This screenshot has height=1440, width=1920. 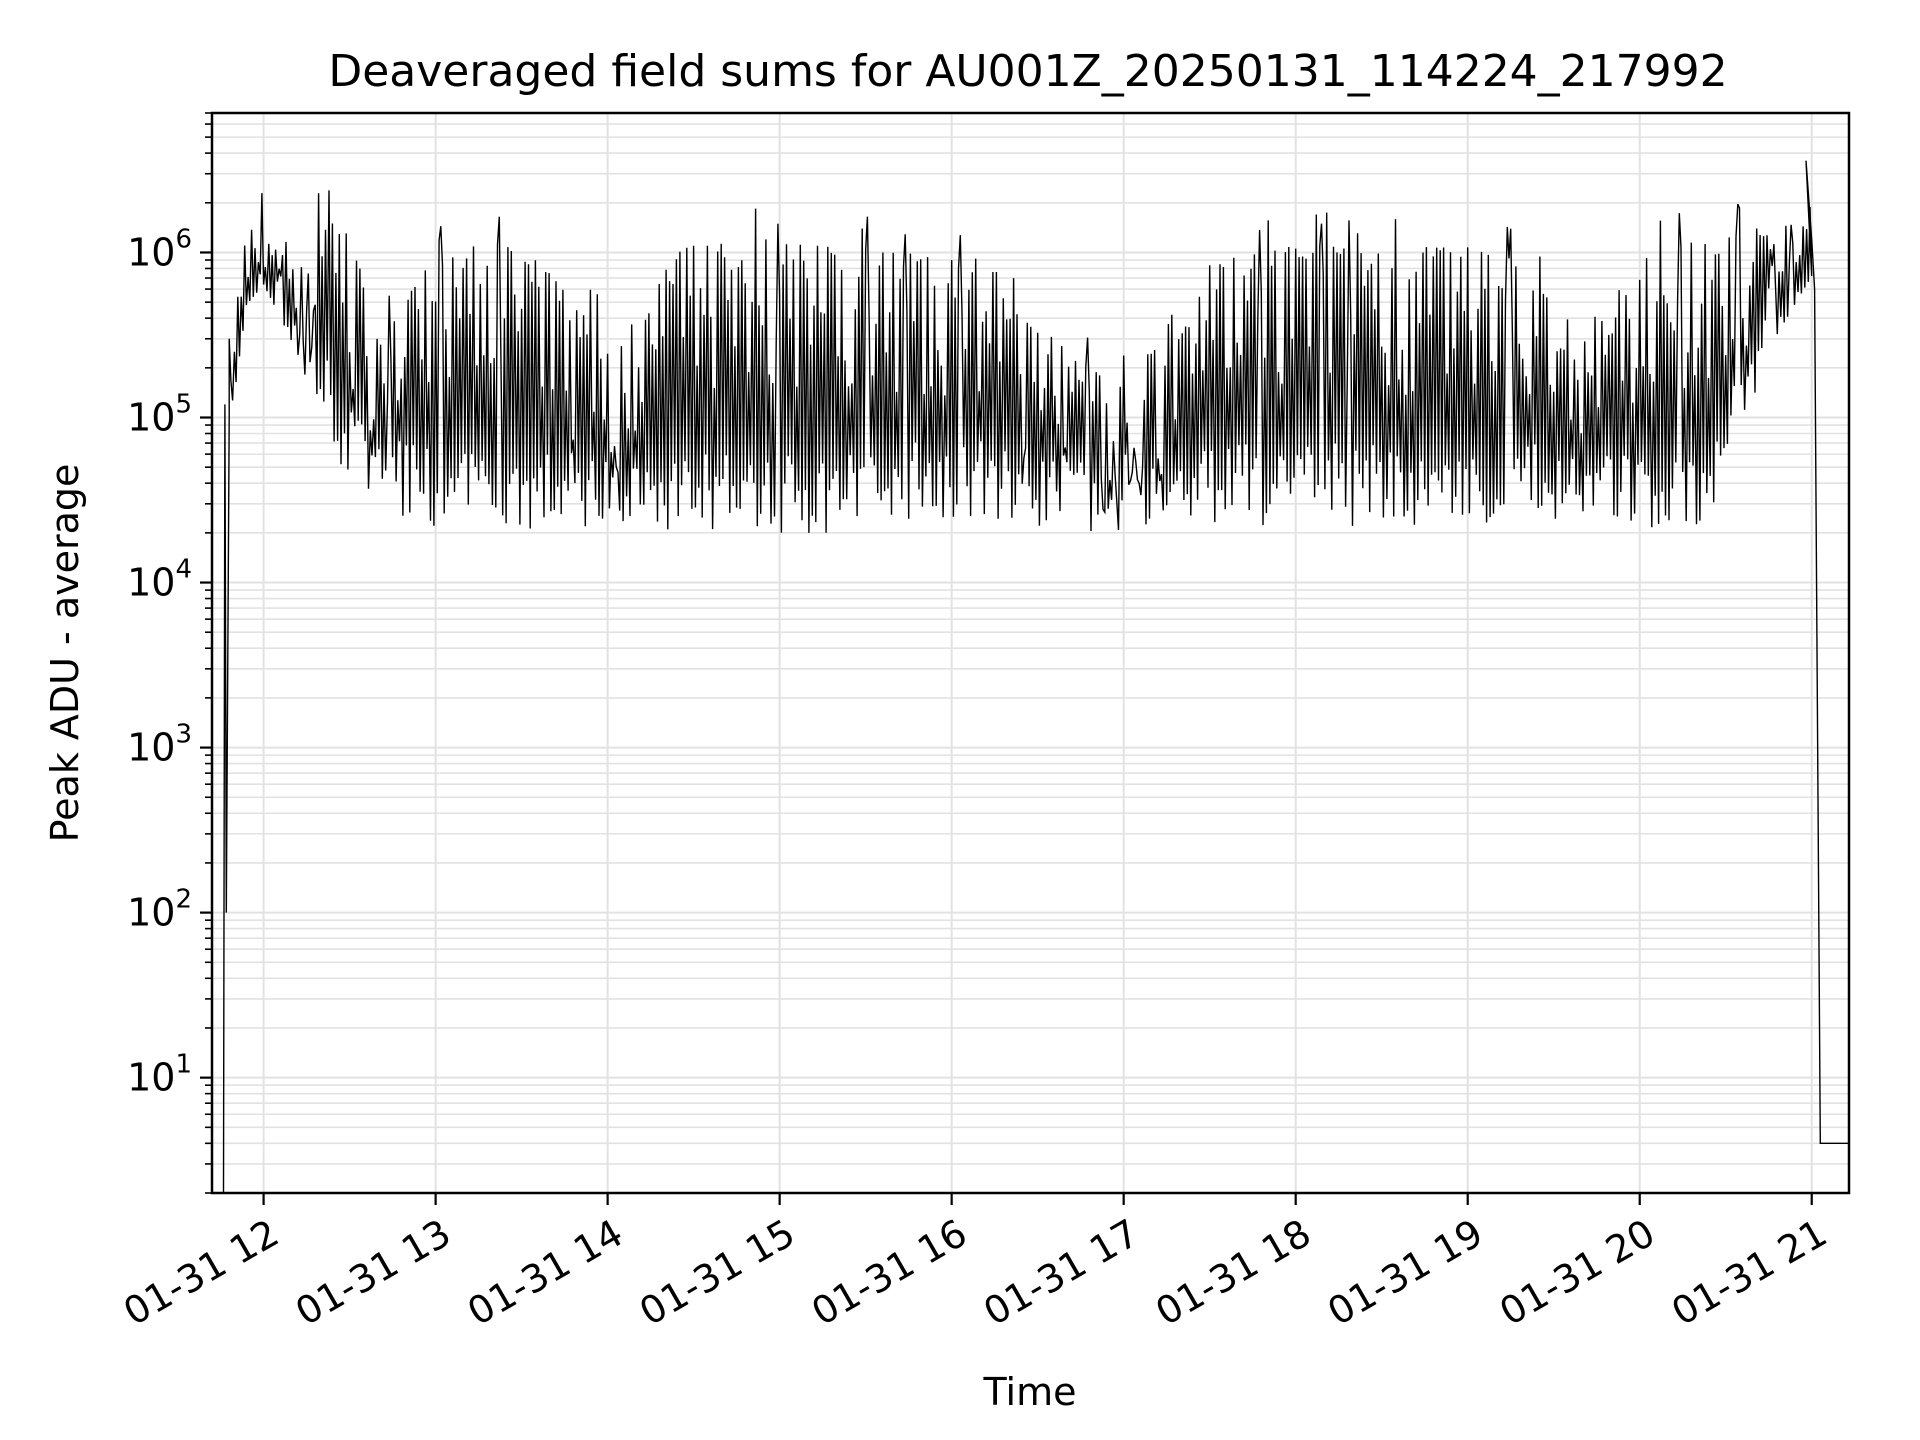 I want to click on y-tick-label: 10¹, so click(x=159, y=1075).